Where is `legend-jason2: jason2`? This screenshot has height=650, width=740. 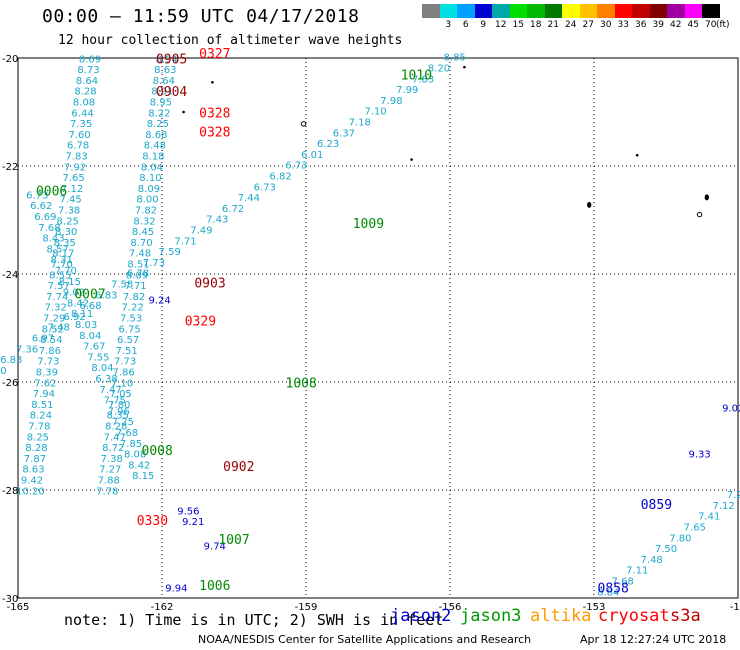
legend-jason2: jason2 is located at coordinates (421, 616).